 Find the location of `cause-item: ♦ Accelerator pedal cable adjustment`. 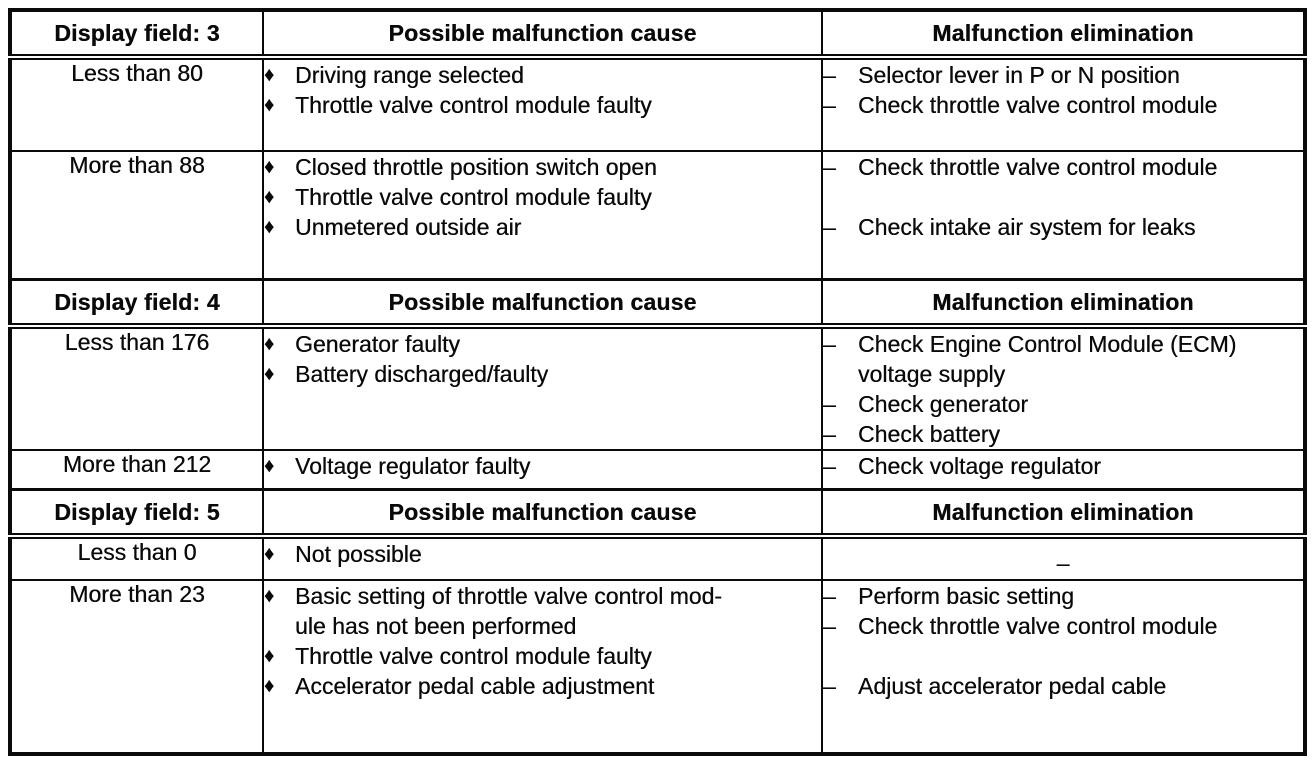

cause-item: ♦ Accelerator pedal cable adjustment is located at coordinates (542, 686).